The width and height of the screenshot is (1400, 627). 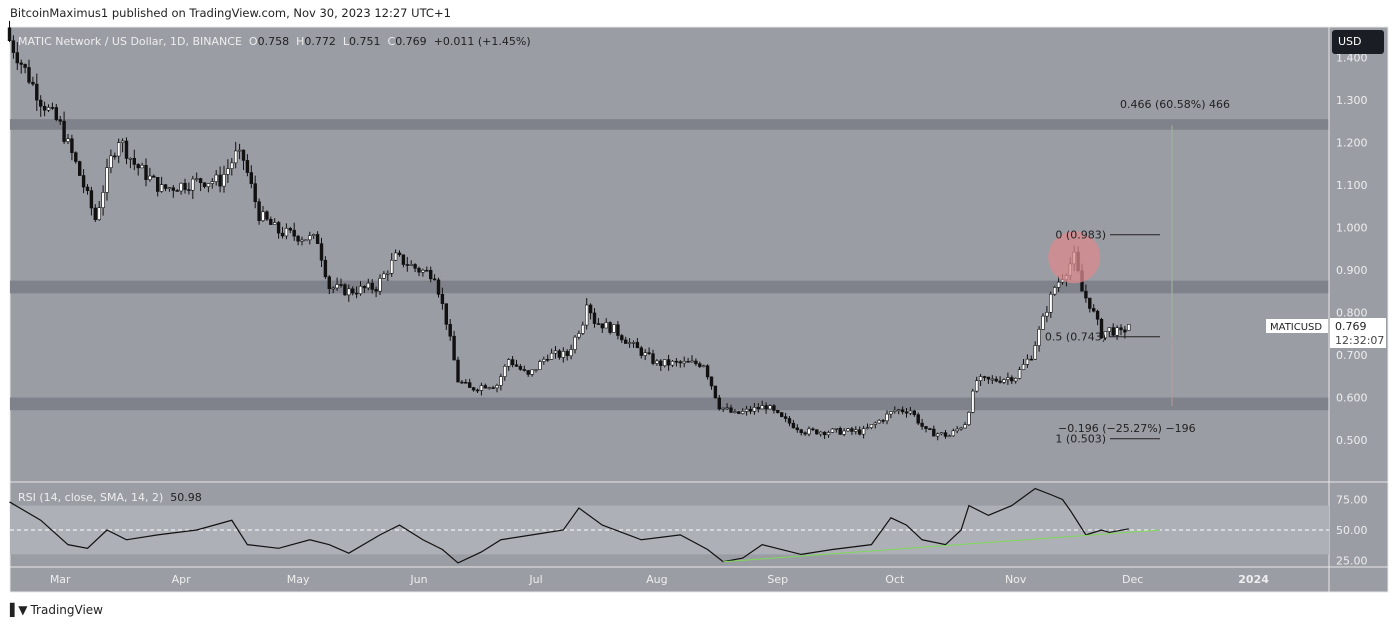 I want to click on open-value: 0.758, so click(x=273, y=41).